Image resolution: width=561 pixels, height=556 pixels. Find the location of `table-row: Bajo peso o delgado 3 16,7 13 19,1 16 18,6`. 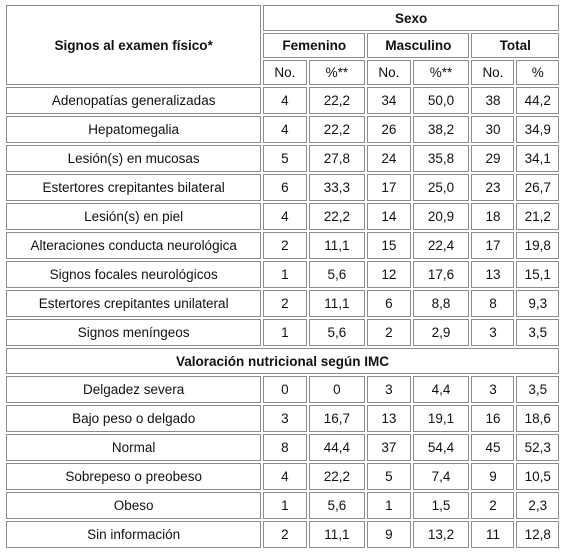

table-row: Bajo peso o delgado 3 16,7 13 19,1 16 18,6 is located at coordinates (282, 418).